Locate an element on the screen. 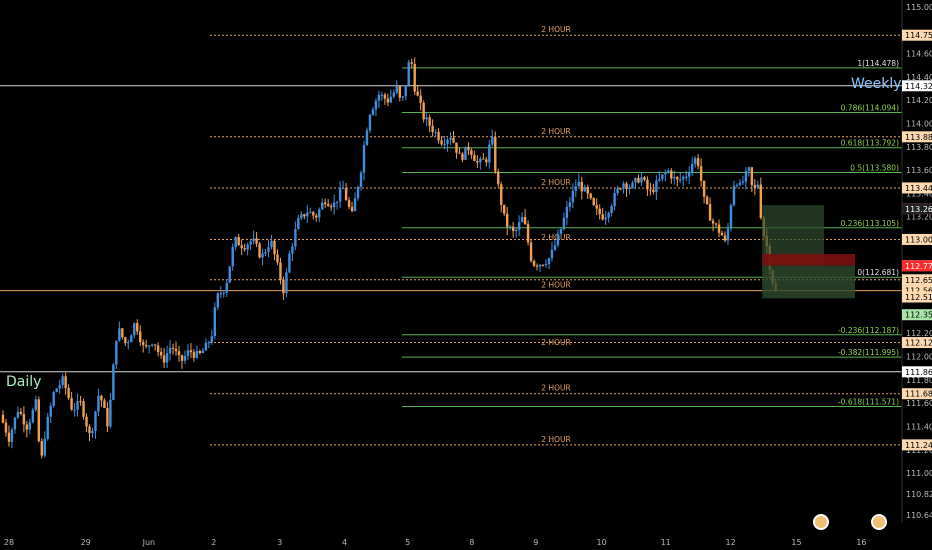 This screenshot has width=932, height=550. y-tick-label: 114.200 is located at coordinates (919, 100).